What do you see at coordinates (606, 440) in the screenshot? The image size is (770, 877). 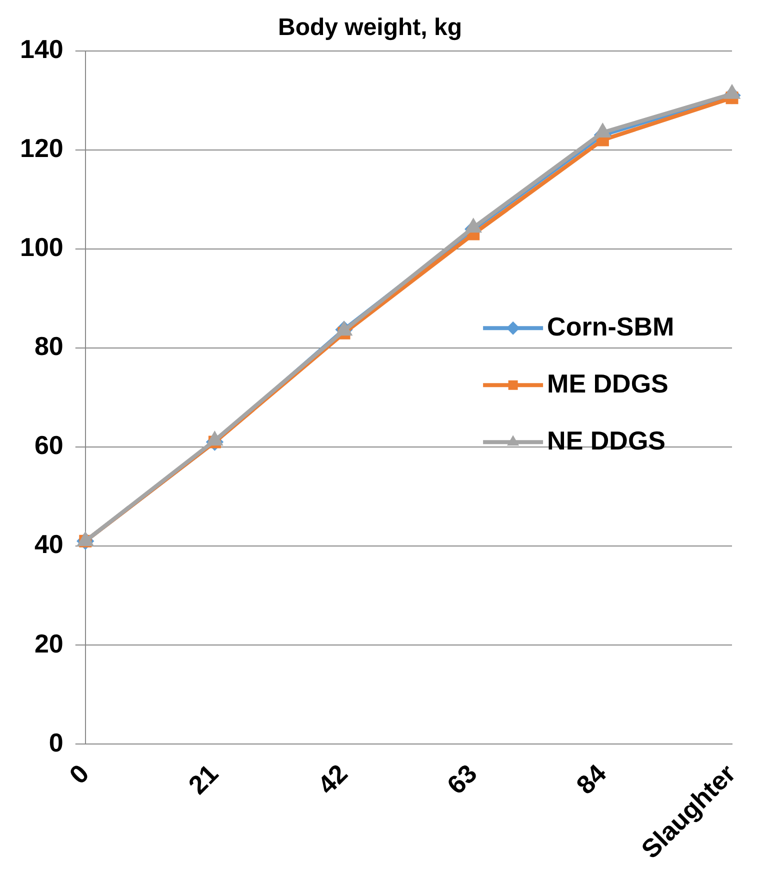 I see `legend-label: NE DDGS` at bounding box center [606, 440].